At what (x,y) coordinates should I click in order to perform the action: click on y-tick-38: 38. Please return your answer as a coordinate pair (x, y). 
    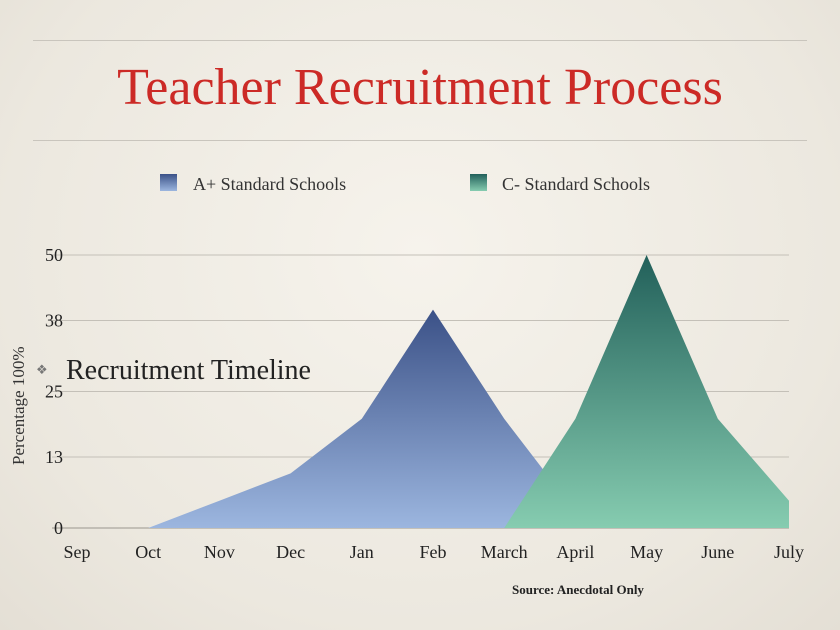
    Looking at the image, I should click on (54, 321).